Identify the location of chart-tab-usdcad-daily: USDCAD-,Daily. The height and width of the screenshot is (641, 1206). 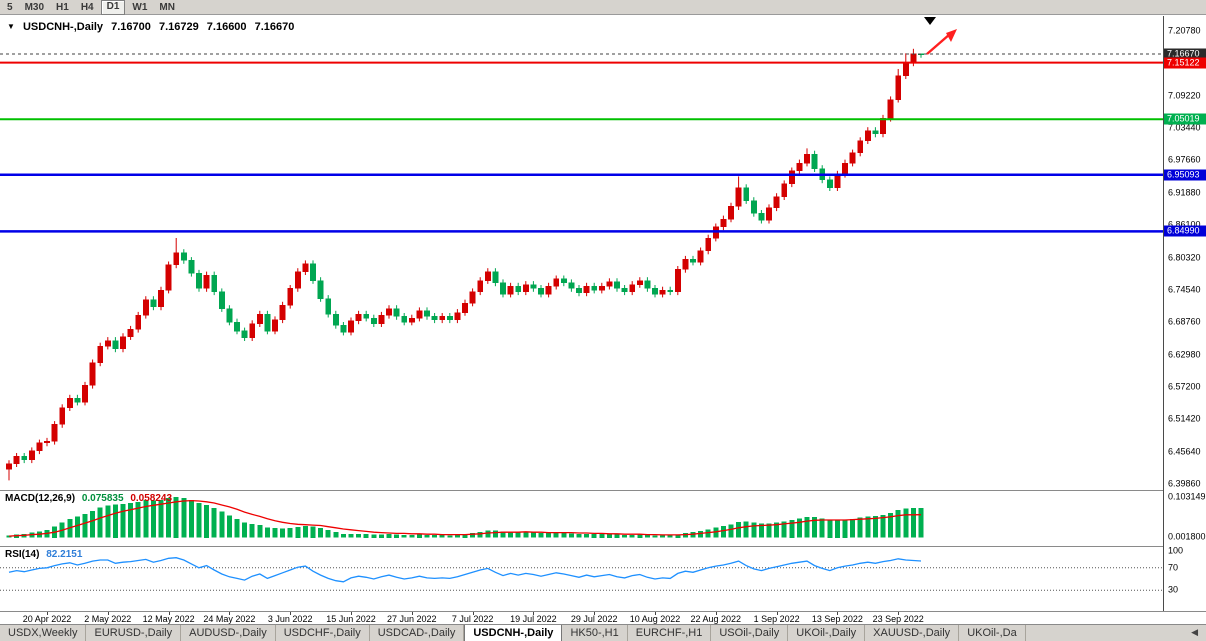
(417, 633).